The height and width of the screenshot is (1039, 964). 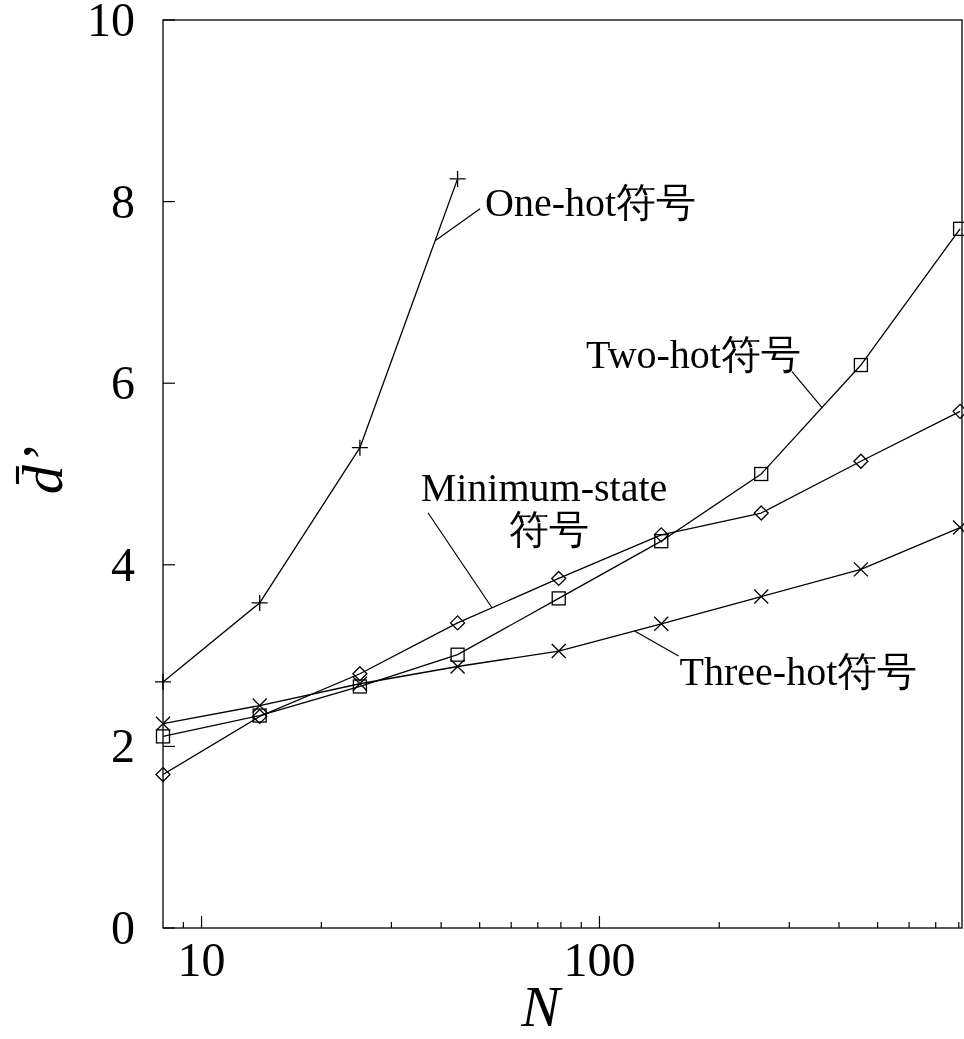 What do you see at coordinates (123, 927) in the screenshot?
I see `y-tick-label: 0` at bounding box center [123, 927].